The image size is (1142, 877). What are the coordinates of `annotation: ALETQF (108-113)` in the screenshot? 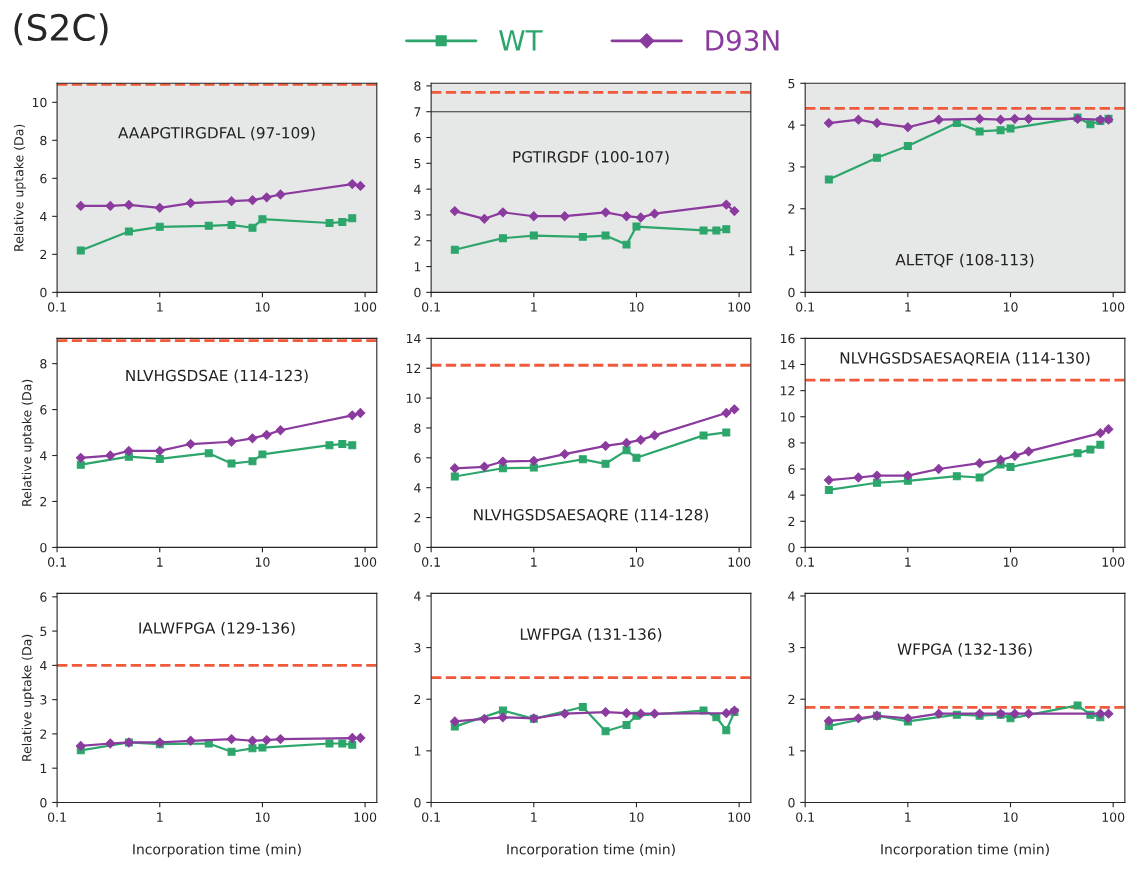 It's located at (964, 260).